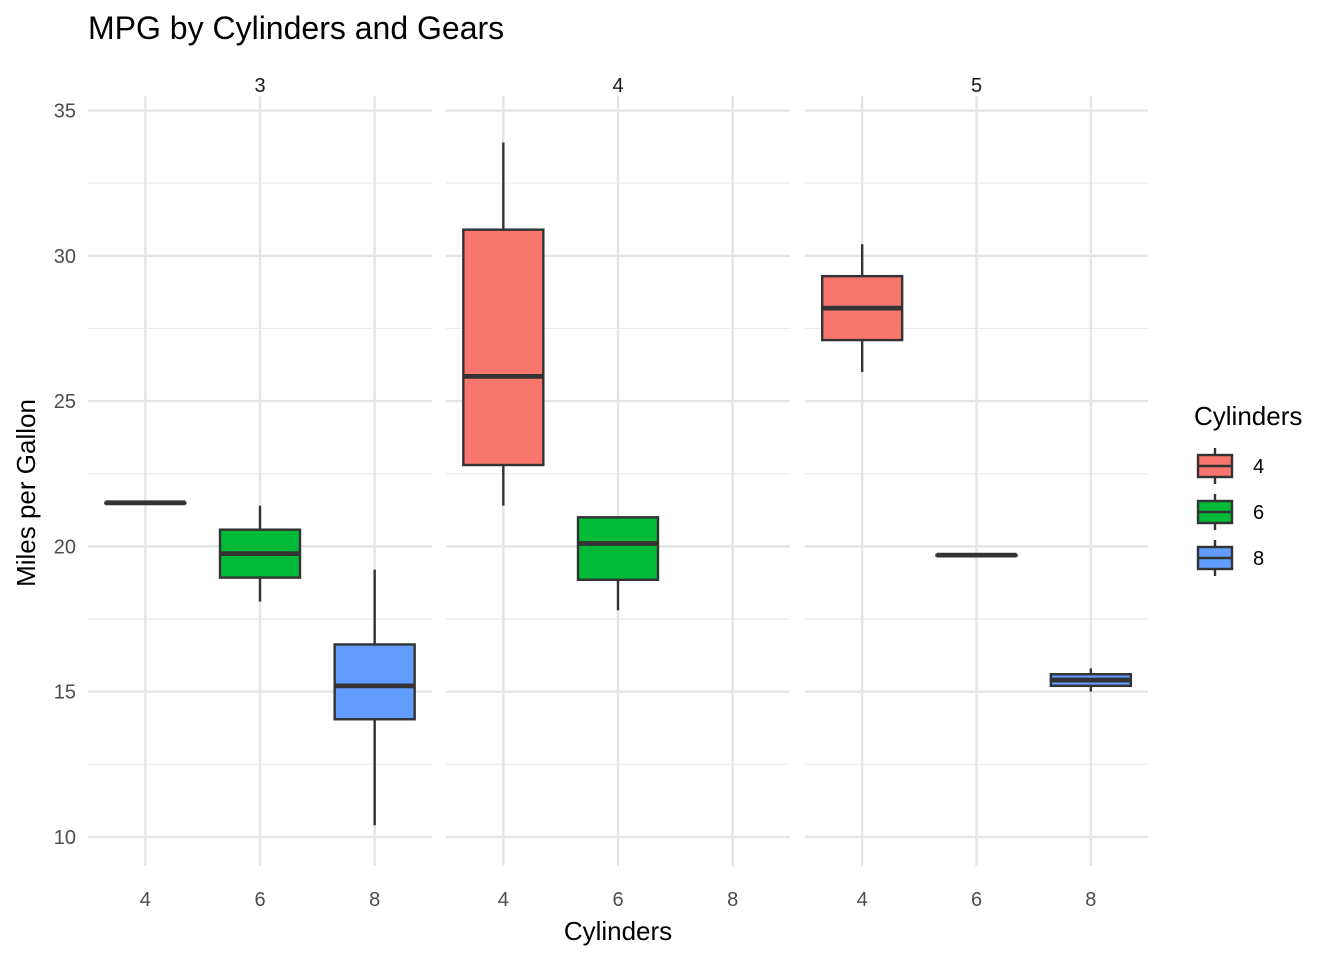 This screenshot has width=1344, height=960. What do you see at coordinates (65, 475) in the screenshot?
I see `y-axis: 10 15 20 25 30 35` at bounding box center [65, 475].